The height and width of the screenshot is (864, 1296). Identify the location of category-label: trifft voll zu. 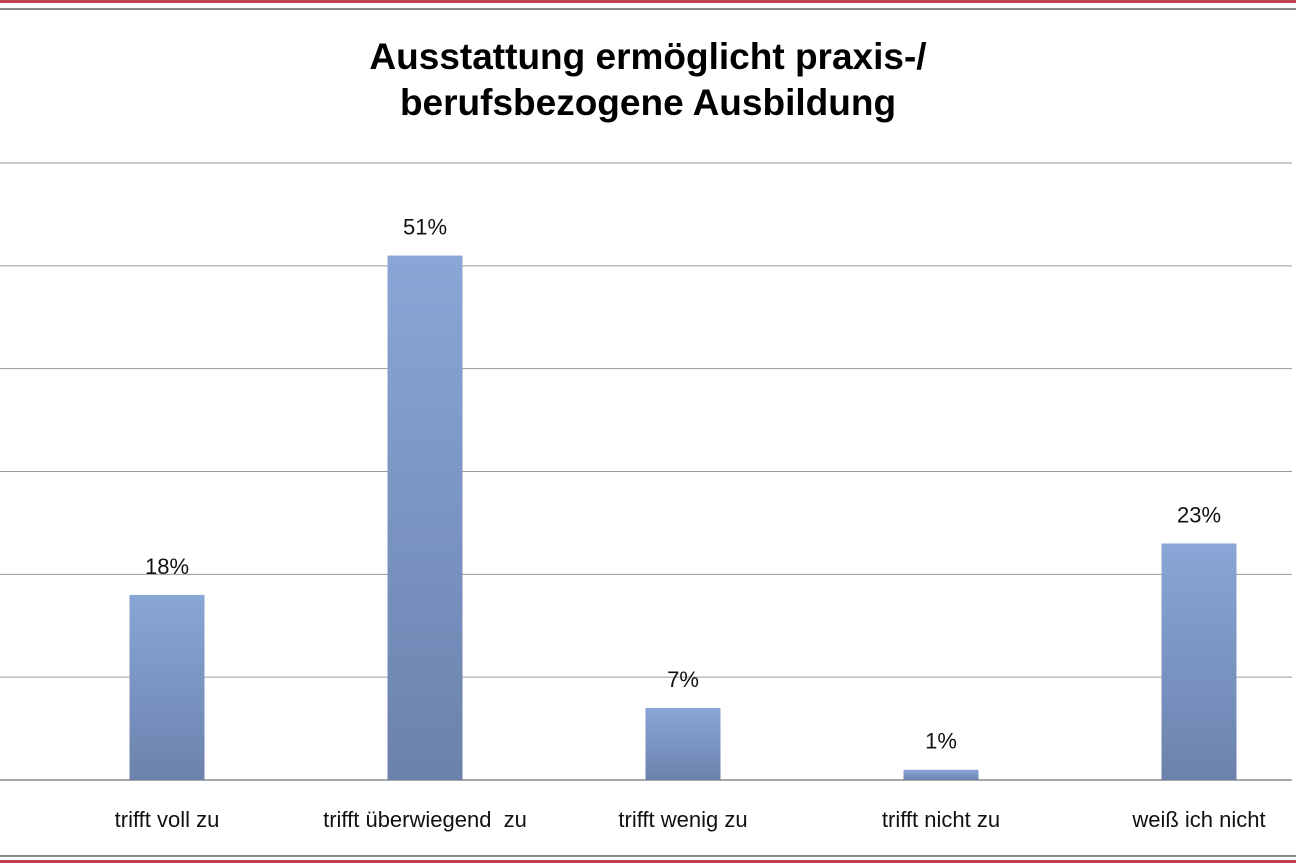
(167, 819).